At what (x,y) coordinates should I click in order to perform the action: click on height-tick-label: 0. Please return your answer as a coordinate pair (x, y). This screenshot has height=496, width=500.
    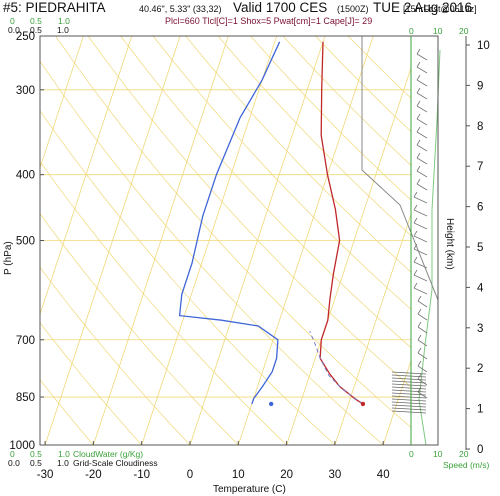
    Looking at the image, I should click on (480, 450).